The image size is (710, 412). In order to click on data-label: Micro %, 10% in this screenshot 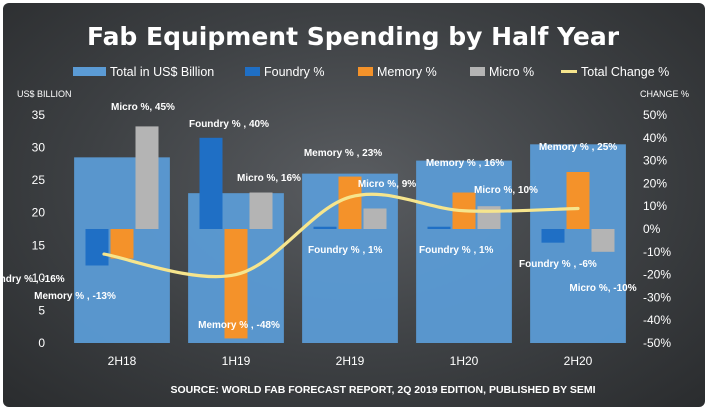, I will do `click(506, 190)`.